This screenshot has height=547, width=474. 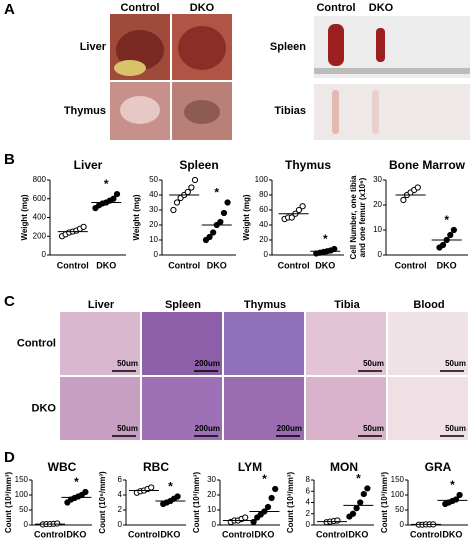 I want to click on column-label: Blood, so click(x=428, y=305).